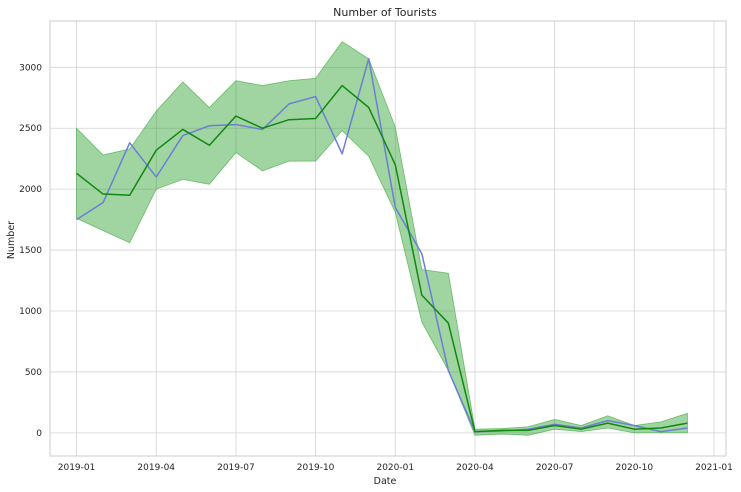 This screenshot has height=492, width=741. Describe the element at coordinates (33, 373) in the screenshot. I see `y-tick-label: 500` at that location.